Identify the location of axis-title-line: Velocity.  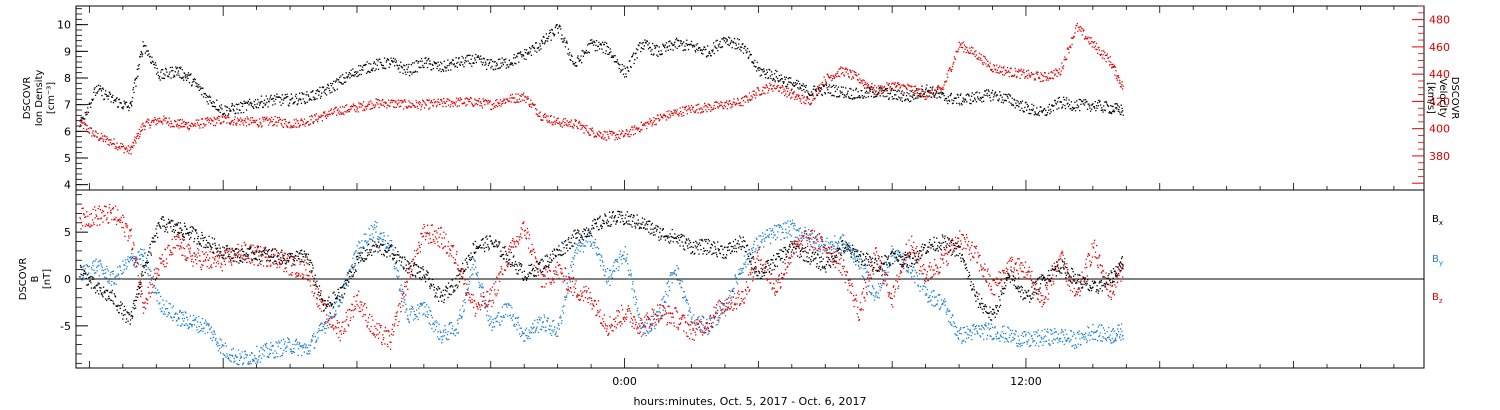
(1442, 97).